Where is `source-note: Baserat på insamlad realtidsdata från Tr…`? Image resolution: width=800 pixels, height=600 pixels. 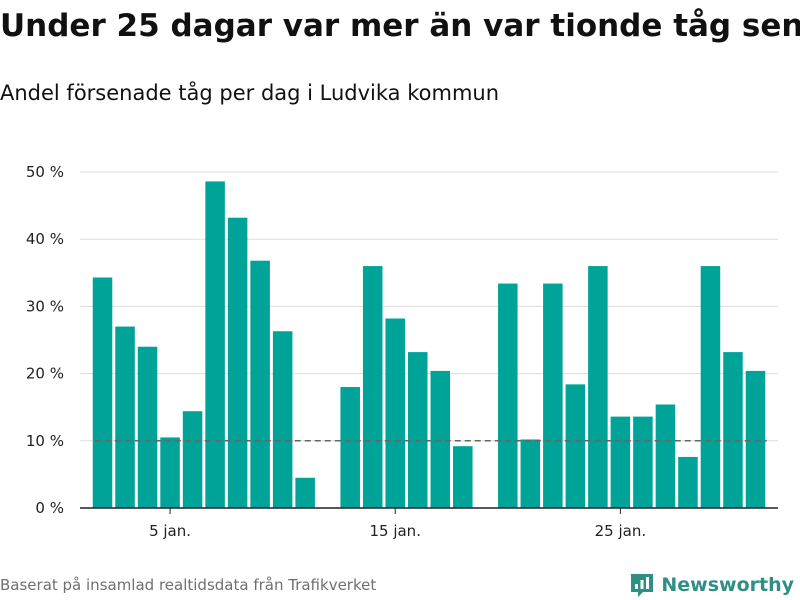
source-note: Baserat på insamlad realtidsdata från Tr… is located at coordinates (188, 585).